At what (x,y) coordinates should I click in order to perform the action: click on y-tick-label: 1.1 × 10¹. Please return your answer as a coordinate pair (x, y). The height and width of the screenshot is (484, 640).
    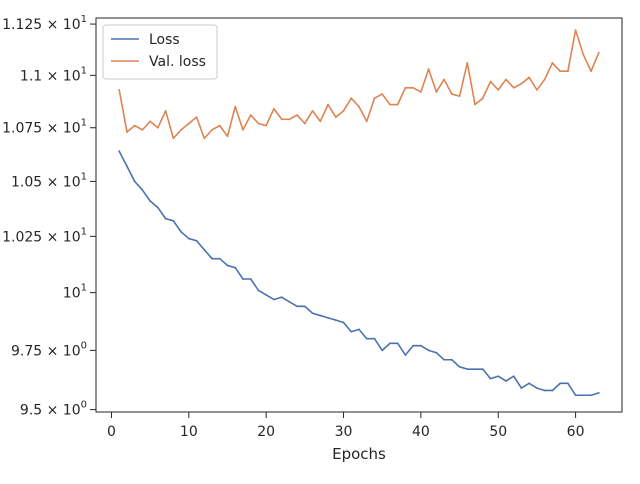
    Looking at the image, I should click on (53, 74).